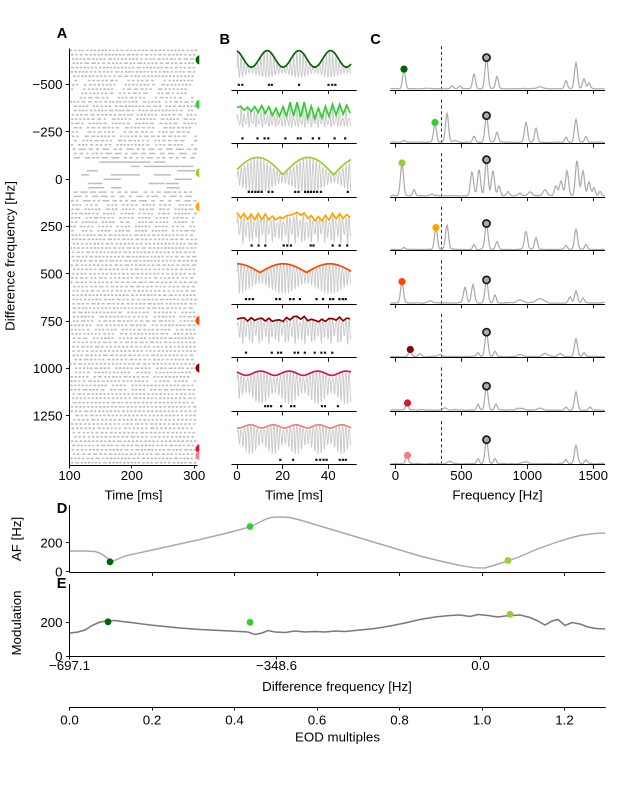  What do you see at coordinates (16, 539) in the screenshot?
I see `svg-text: AF [Hz]` at bounding box center [16, 539].